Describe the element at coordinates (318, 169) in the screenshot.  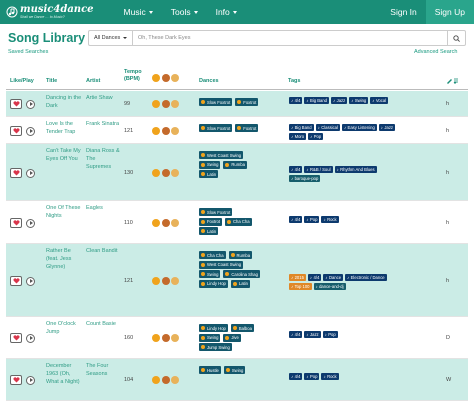
I see `tag-badge: ♪ R&B / Soul` at that location.